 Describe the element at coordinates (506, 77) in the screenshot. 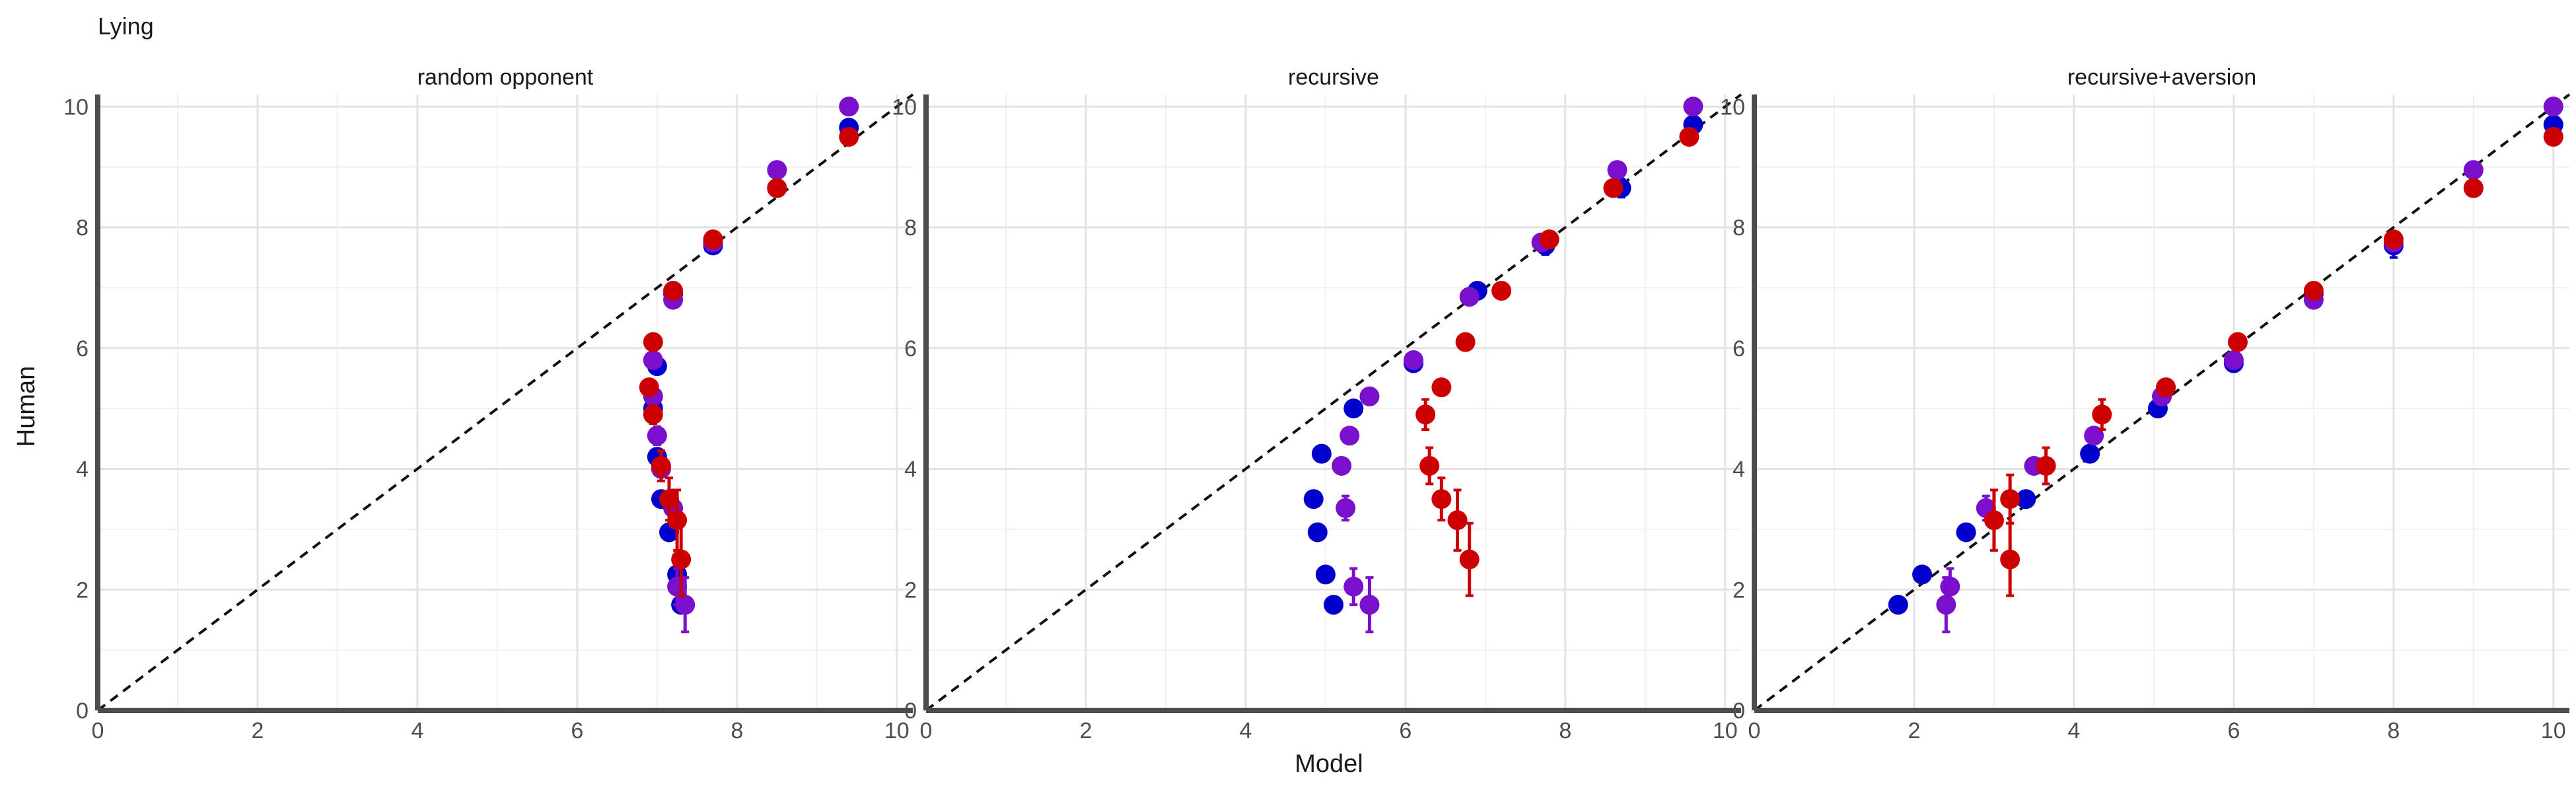

I see `panel-title: random opponent` at that location.